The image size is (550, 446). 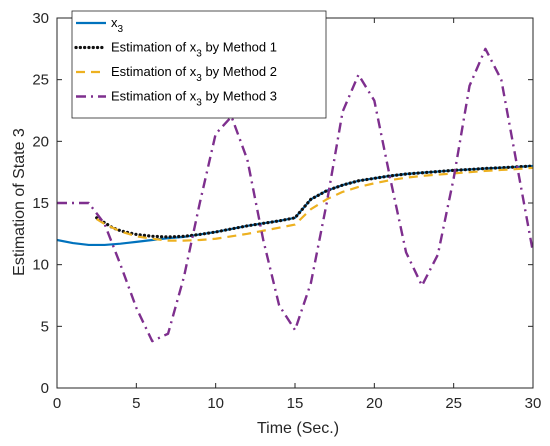 I want to click on x-axis-label: Time (Sec.), so click(x=298, y=428).